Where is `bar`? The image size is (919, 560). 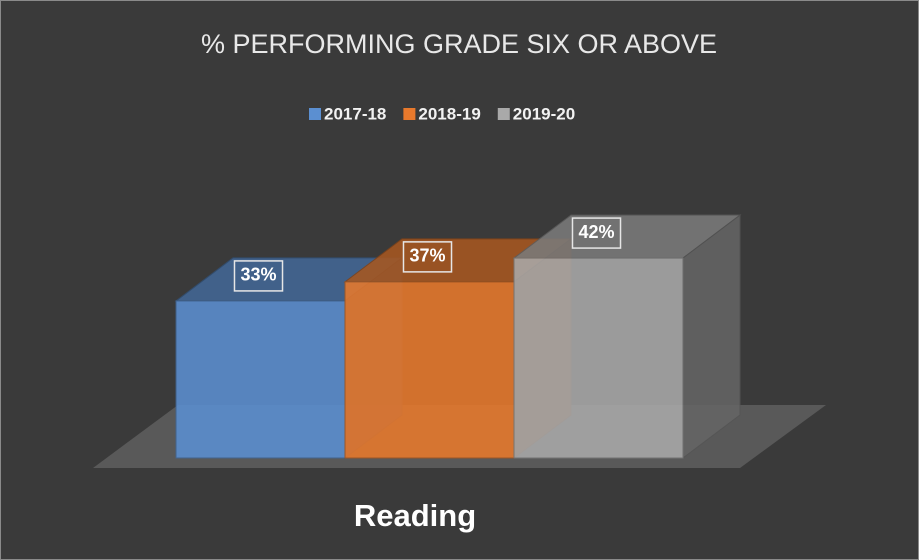 bar is located at coordinates (627, 337).